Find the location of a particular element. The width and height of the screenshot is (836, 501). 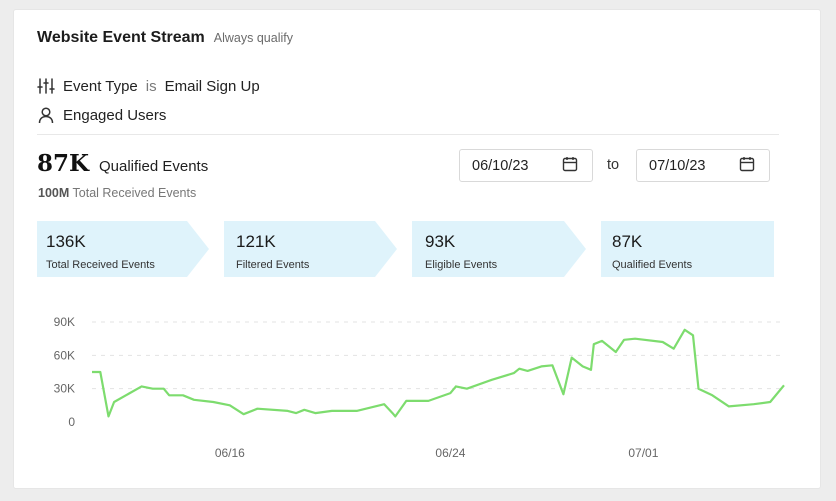

total-label: Total Received Events is located at coordinates (134, 193).